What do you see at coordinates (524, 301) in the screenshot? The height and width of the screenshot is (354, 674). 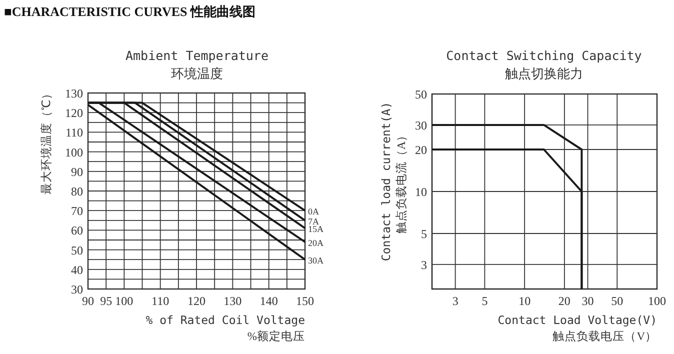 I see `x-tick-label: 10` at bounding box center [524, 301].